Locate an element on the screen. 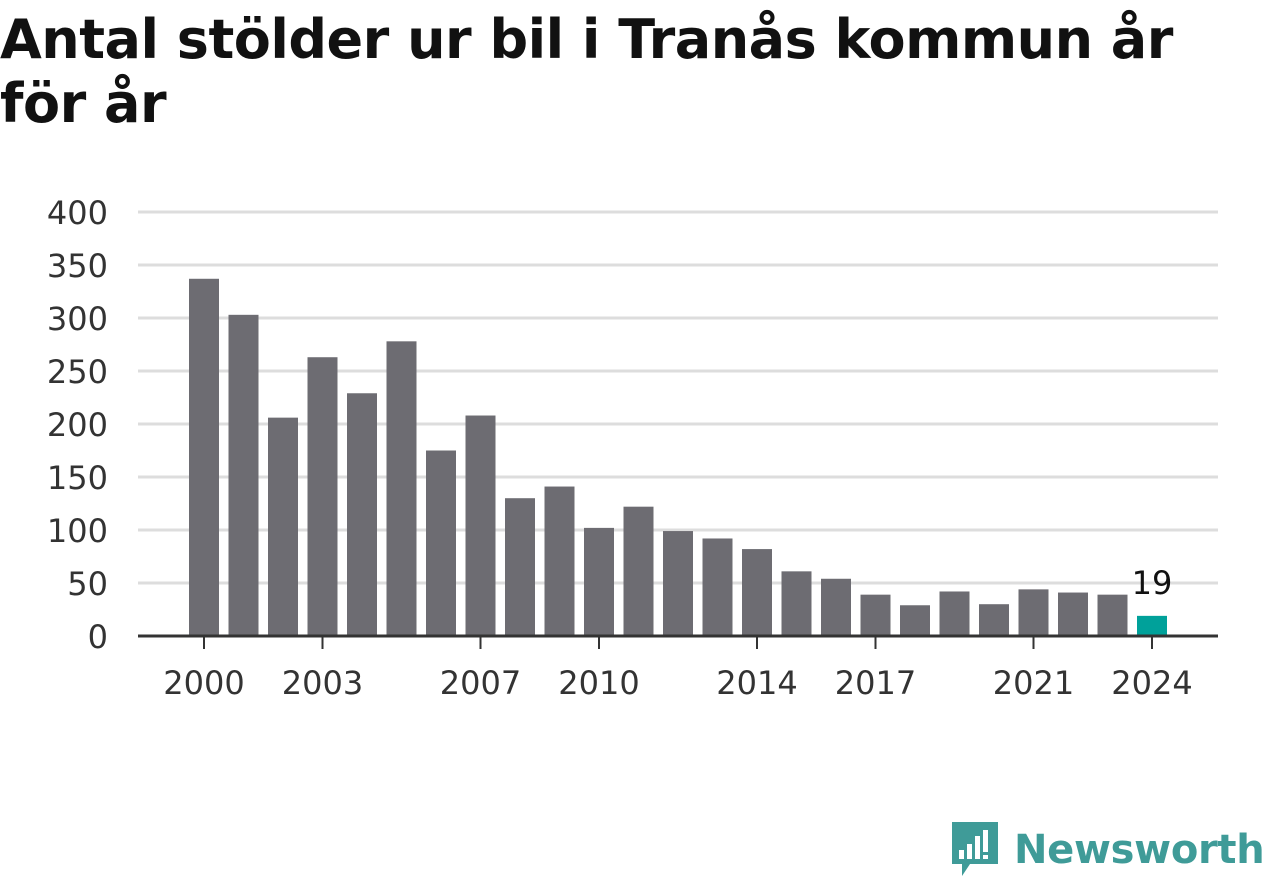 The width and height of the screenshot is (1262, 880). x-axis: 2000 2003 2007 2010 2014 2017 2021 2024 is located at coordinates (678, 668).